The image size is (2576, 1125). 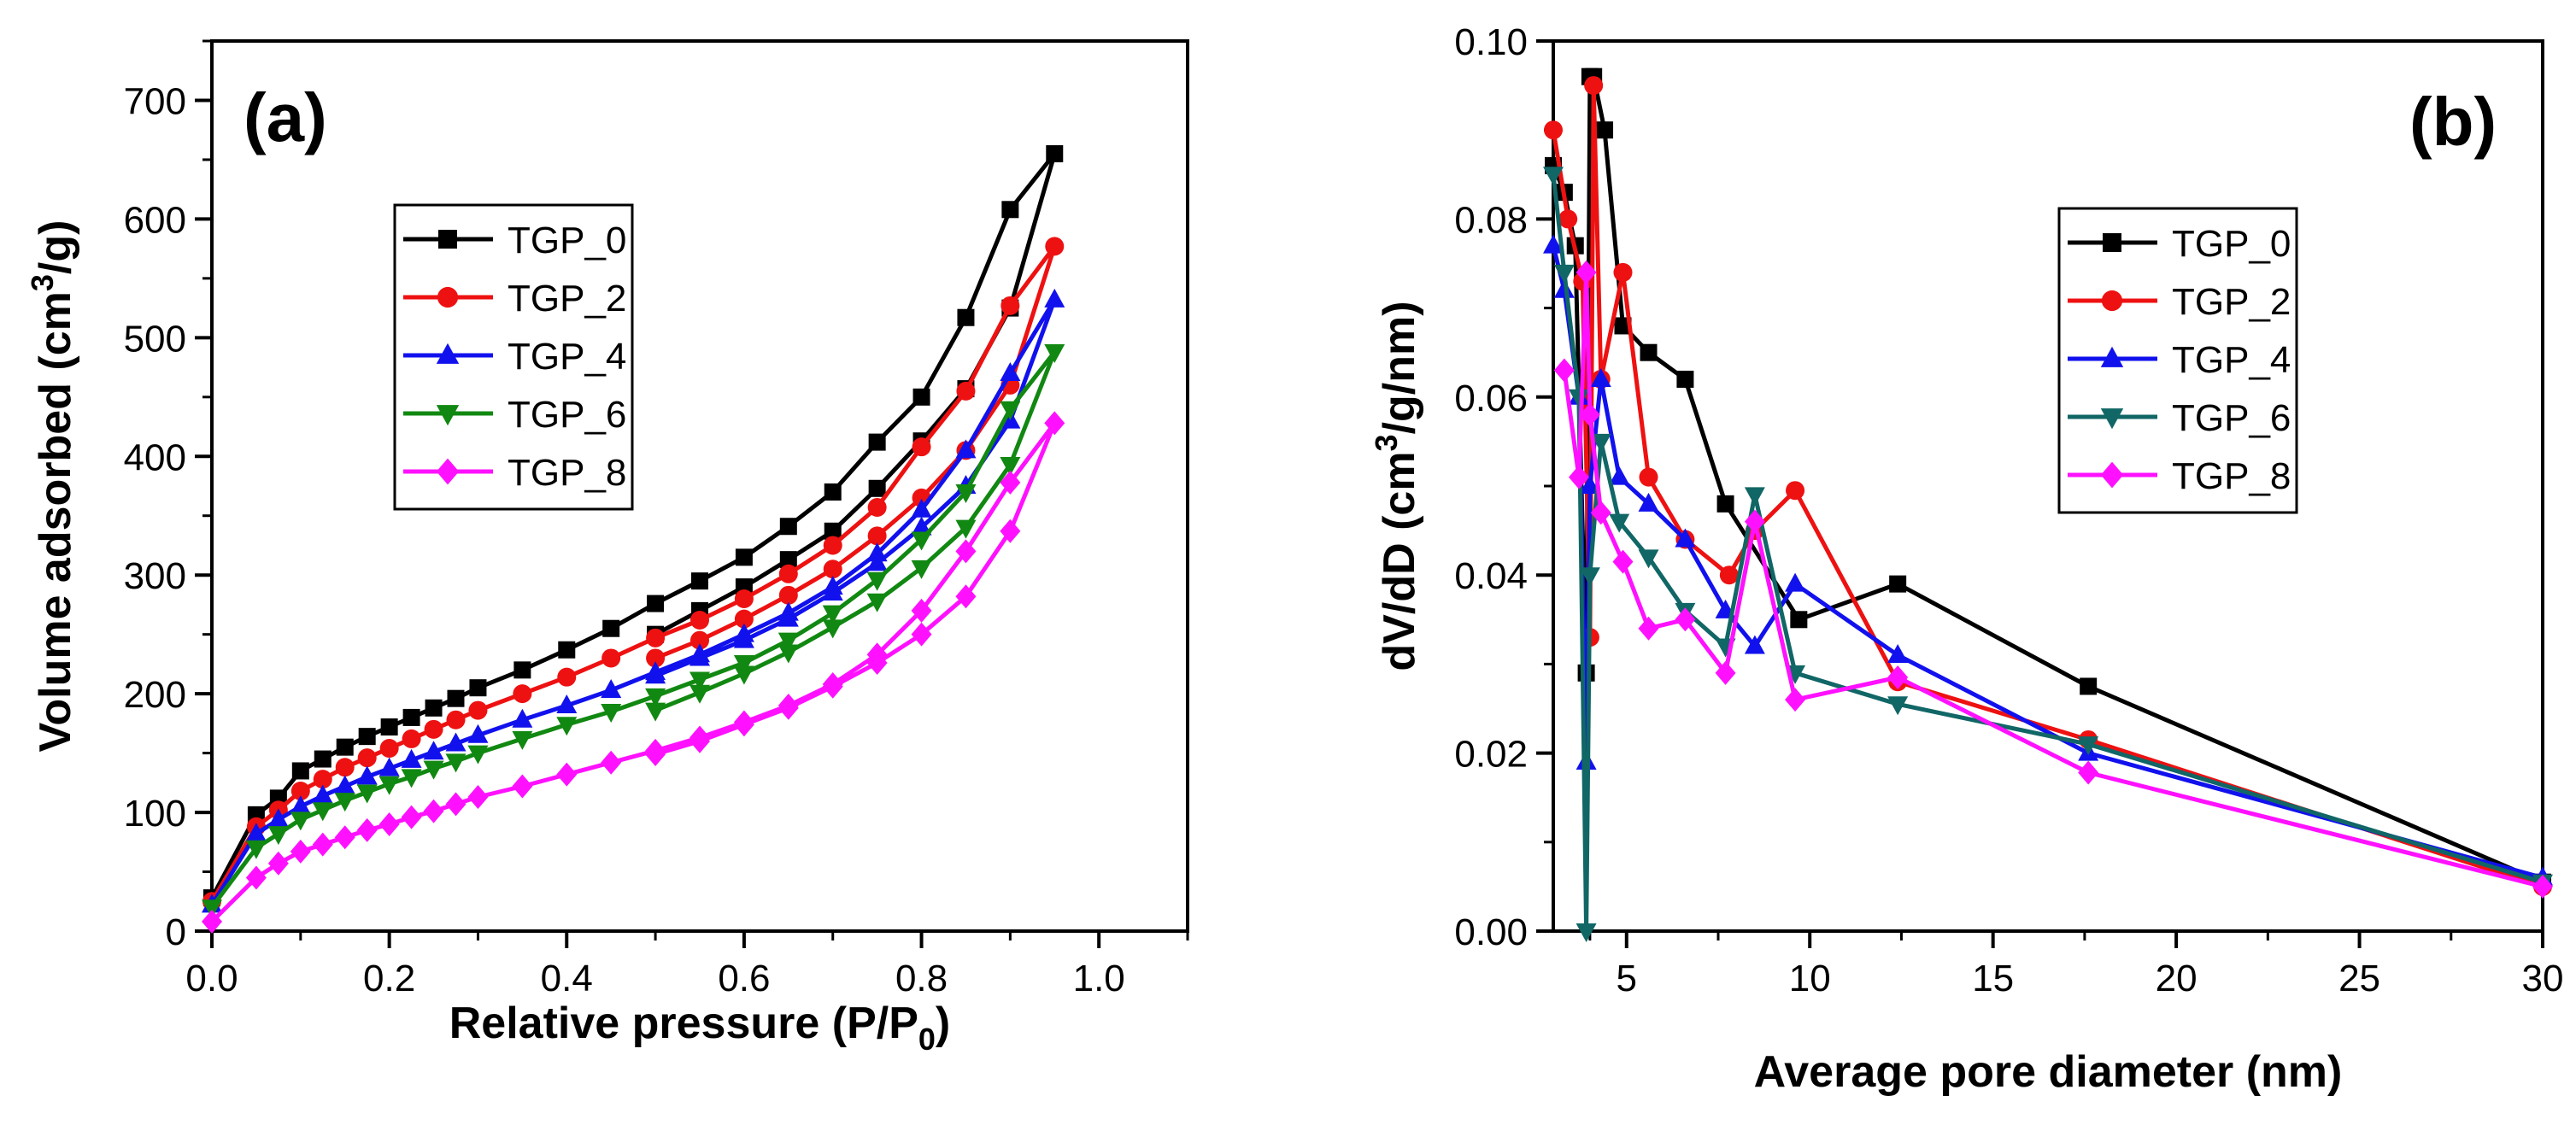 I want to click on panel-a-legend-label-TGP_4: TGP_4, so click(x=567, y=357).